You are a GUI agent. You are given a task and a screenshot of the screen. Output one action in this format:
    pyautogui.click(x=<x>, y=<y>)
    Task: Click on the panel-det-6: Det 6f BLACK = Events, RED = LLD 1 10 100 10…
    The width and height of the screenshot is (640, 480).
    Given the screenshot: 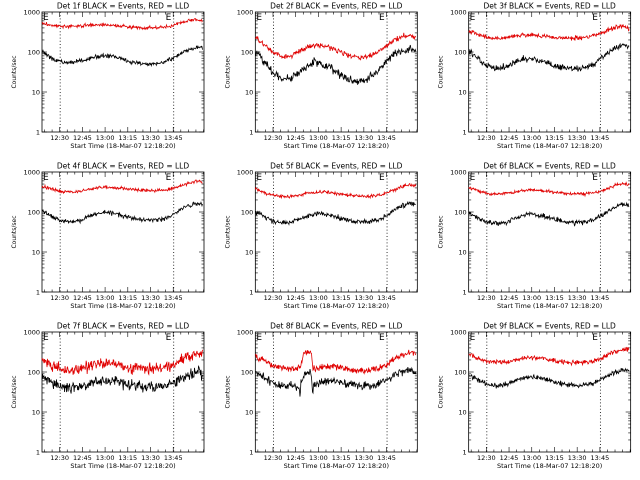 What is the action you would take?
    pyautogui.click(x=535, y=236)
    